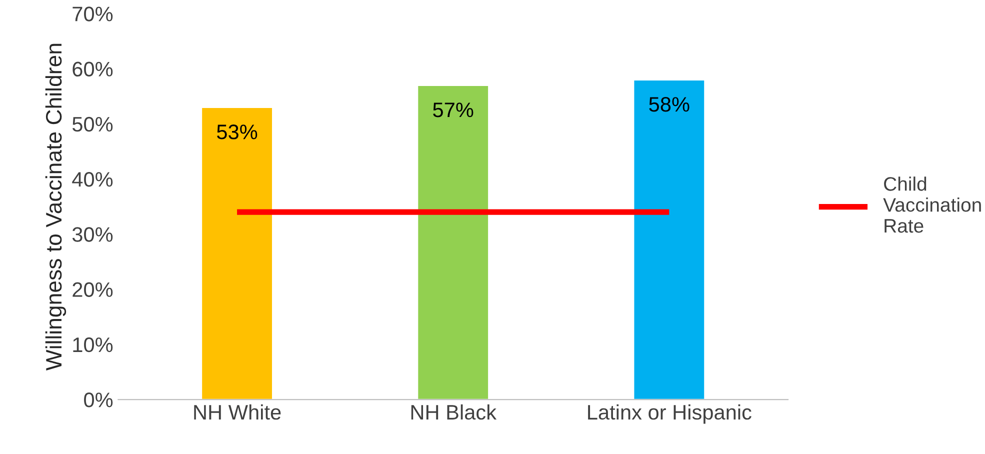 The width and height of the screenshot is (985, 454). I want to click on legend-label: Child Vaccination Rate, so click(932, 204).